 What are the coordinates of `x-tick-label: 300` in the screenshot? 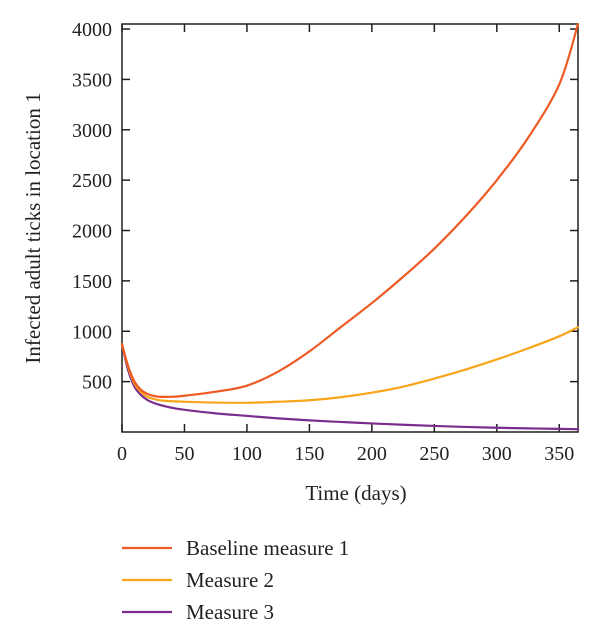 It's located at (497, 454).